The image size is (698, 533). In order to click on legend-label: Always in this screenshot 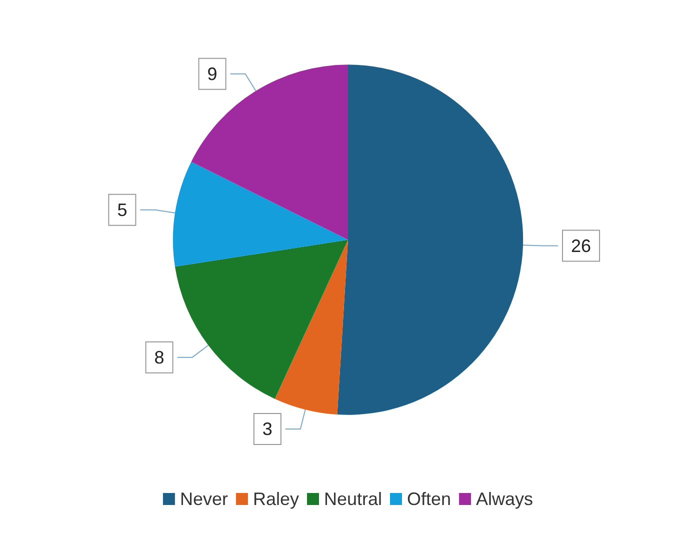, I will do `click(505, 499)`.